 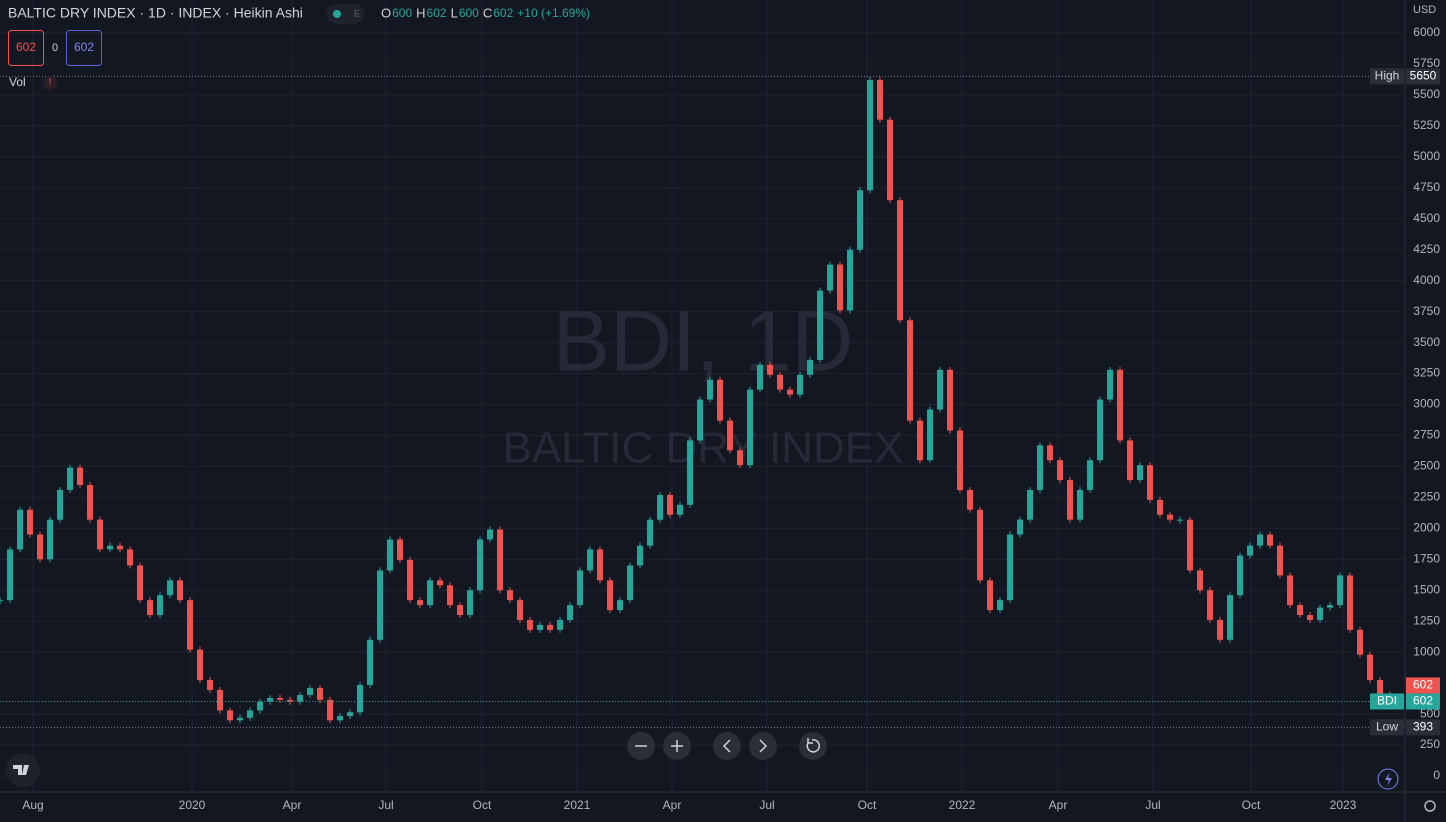 I want to click on high-label-bg, so click(x=1387, y=76).